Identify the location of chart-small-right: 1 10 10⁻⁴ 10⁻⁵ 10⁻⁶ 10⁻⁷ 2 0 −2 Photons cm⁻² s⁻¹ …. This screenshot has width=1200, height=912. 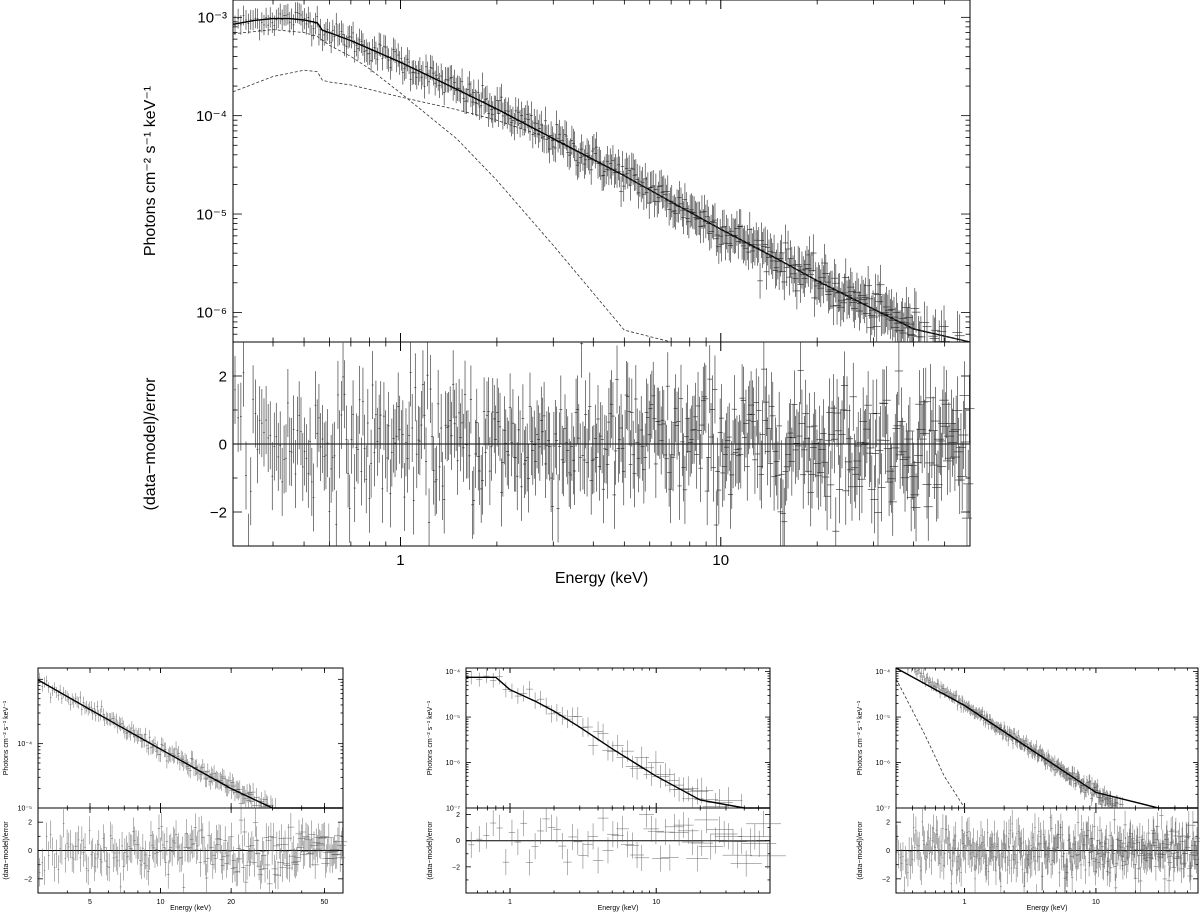
(1028, 789).